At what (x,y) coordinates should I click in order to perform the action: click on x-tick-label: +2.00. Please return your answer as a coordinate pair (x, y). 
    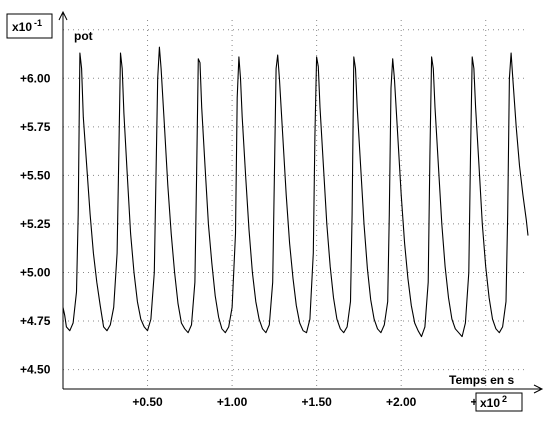
    Looking at the image, I should click on (401, 402).